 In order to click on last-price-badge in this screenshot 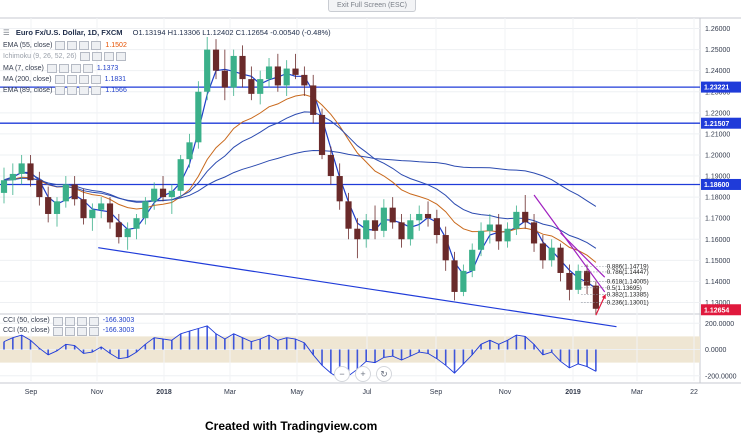, I will do `click(721, 310)`.